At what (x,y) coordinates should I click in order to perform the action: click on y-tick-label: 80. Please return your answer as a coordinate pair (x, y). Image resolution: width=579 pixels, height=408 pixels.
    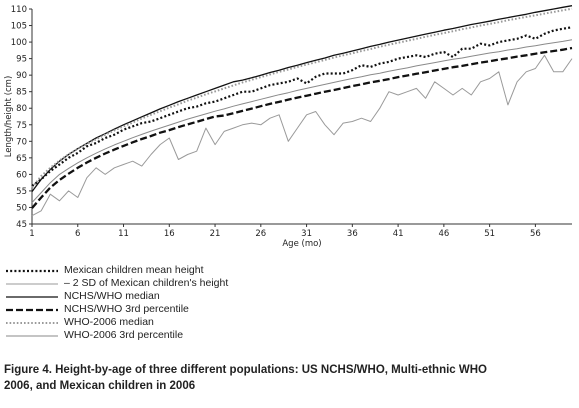
    Looking at the image, I should click on (21, 109).